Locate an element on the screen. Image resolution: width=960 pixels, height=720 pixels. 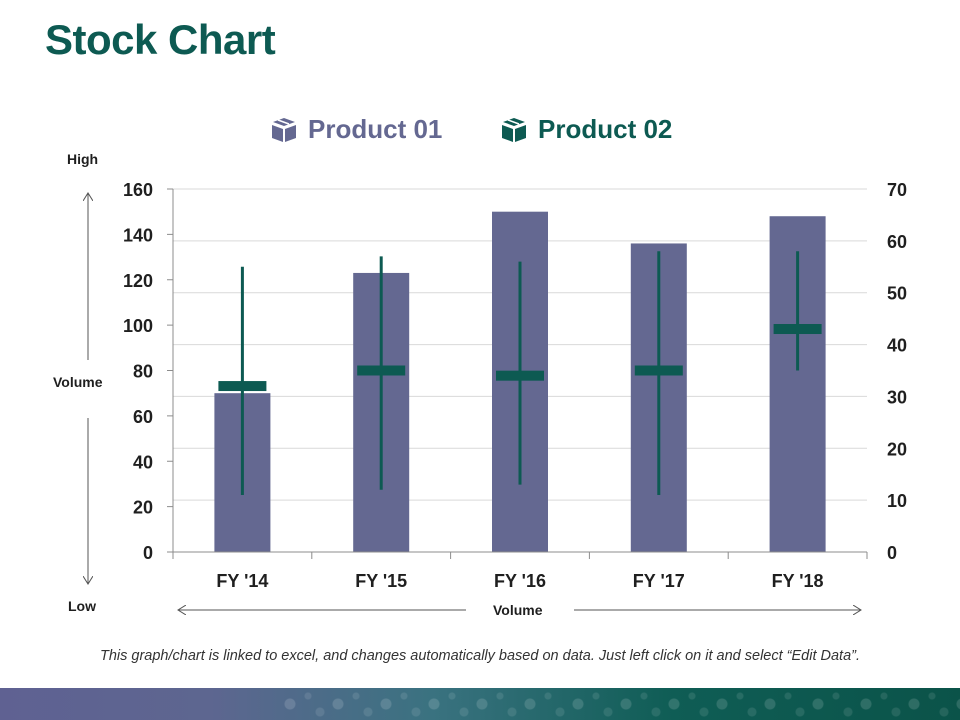
legend-label: Product 01 is located at coordinates (375, 129).